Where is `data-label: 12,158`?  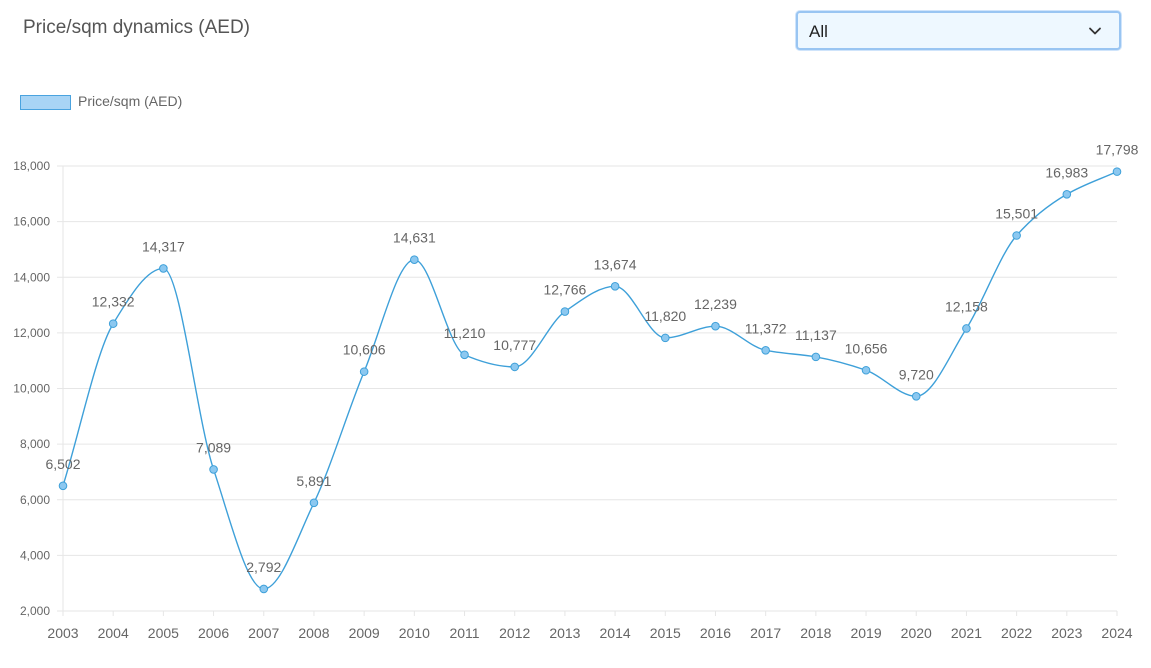 data-label: 12,158 is located at coordinates (966, 306).